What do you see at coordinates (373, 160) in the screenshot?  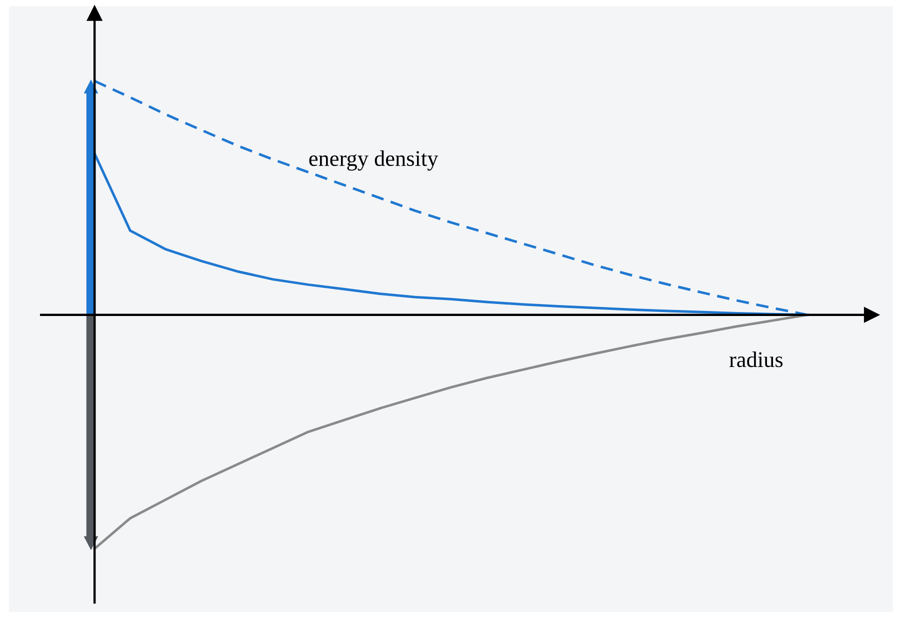 I see `annotation: energy density` at bounding box center [373, 160].